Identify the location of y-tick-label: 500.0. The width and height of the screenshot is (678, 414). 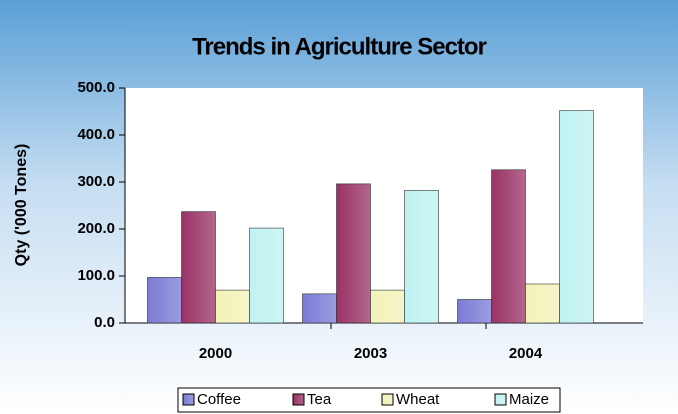
(96, 87).